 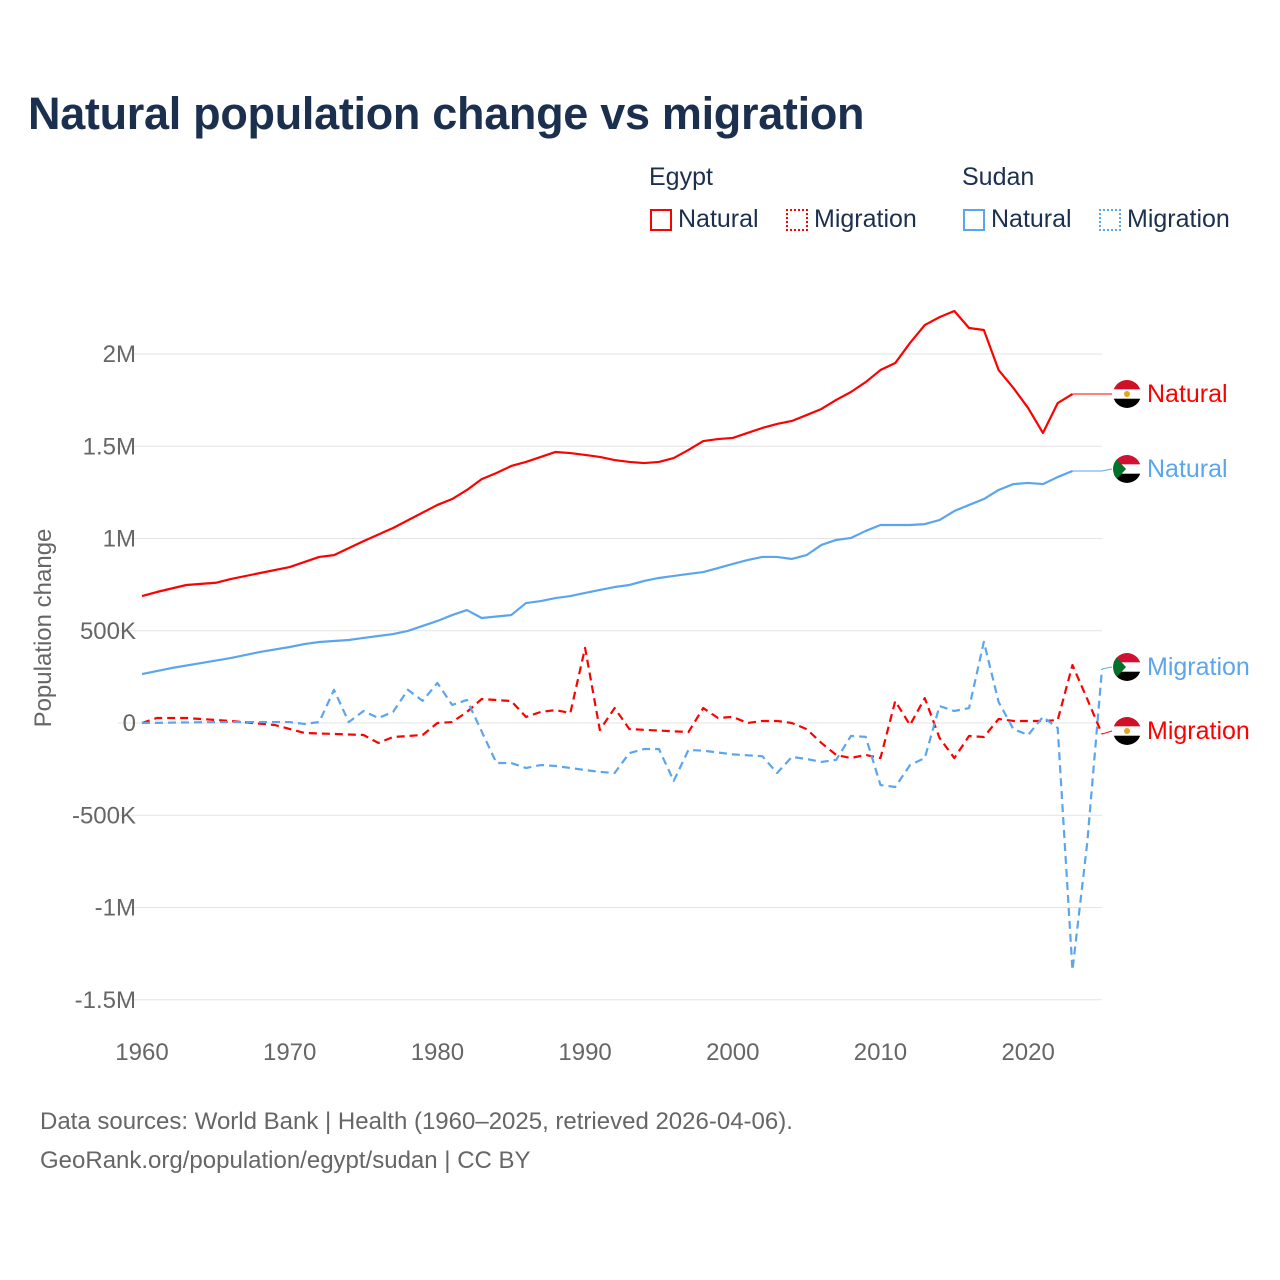 What do you see at coordinates (607, 572) in the screenshot?
I see `series-line-sudan-natural` at bounding box center [607, 572].